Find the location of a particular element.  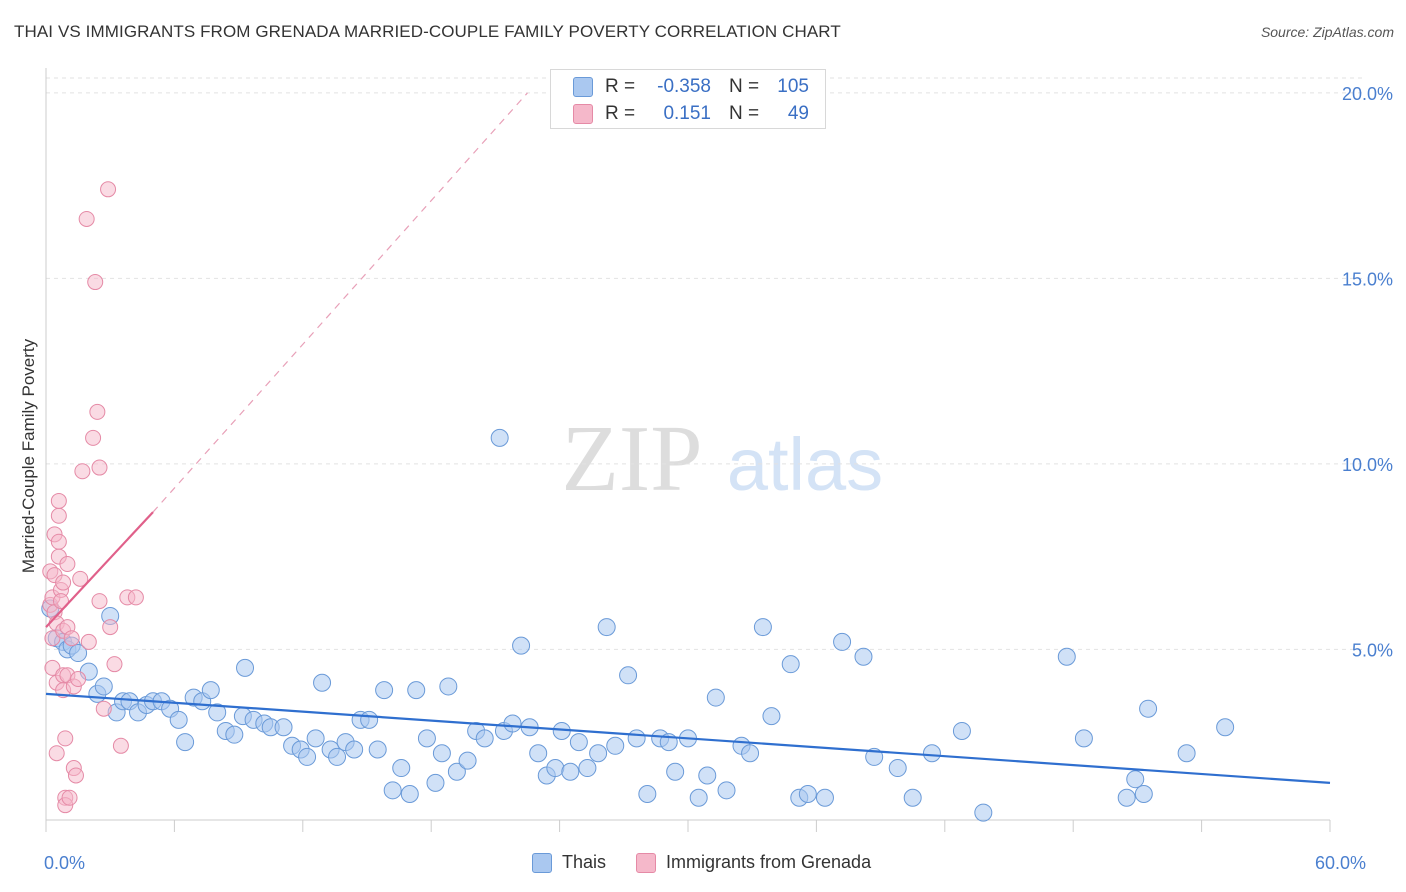

n-value: 105 is located at coordinates (793, 86).